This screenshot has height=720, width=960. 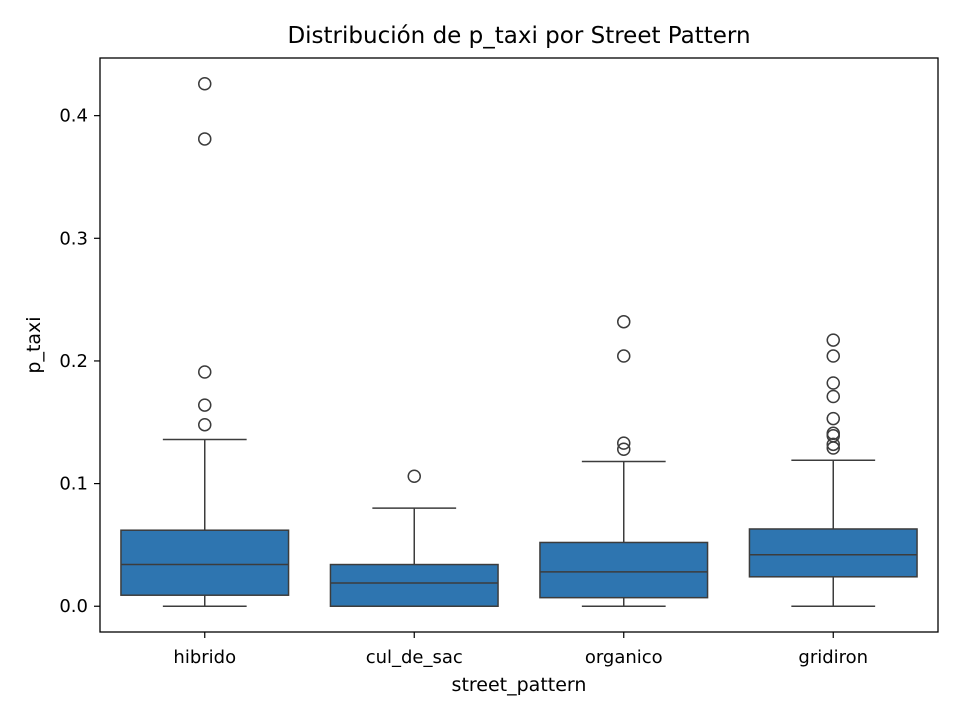 I want to click on x-tick-label: cul_de_sac, so click(x=414, y=657).